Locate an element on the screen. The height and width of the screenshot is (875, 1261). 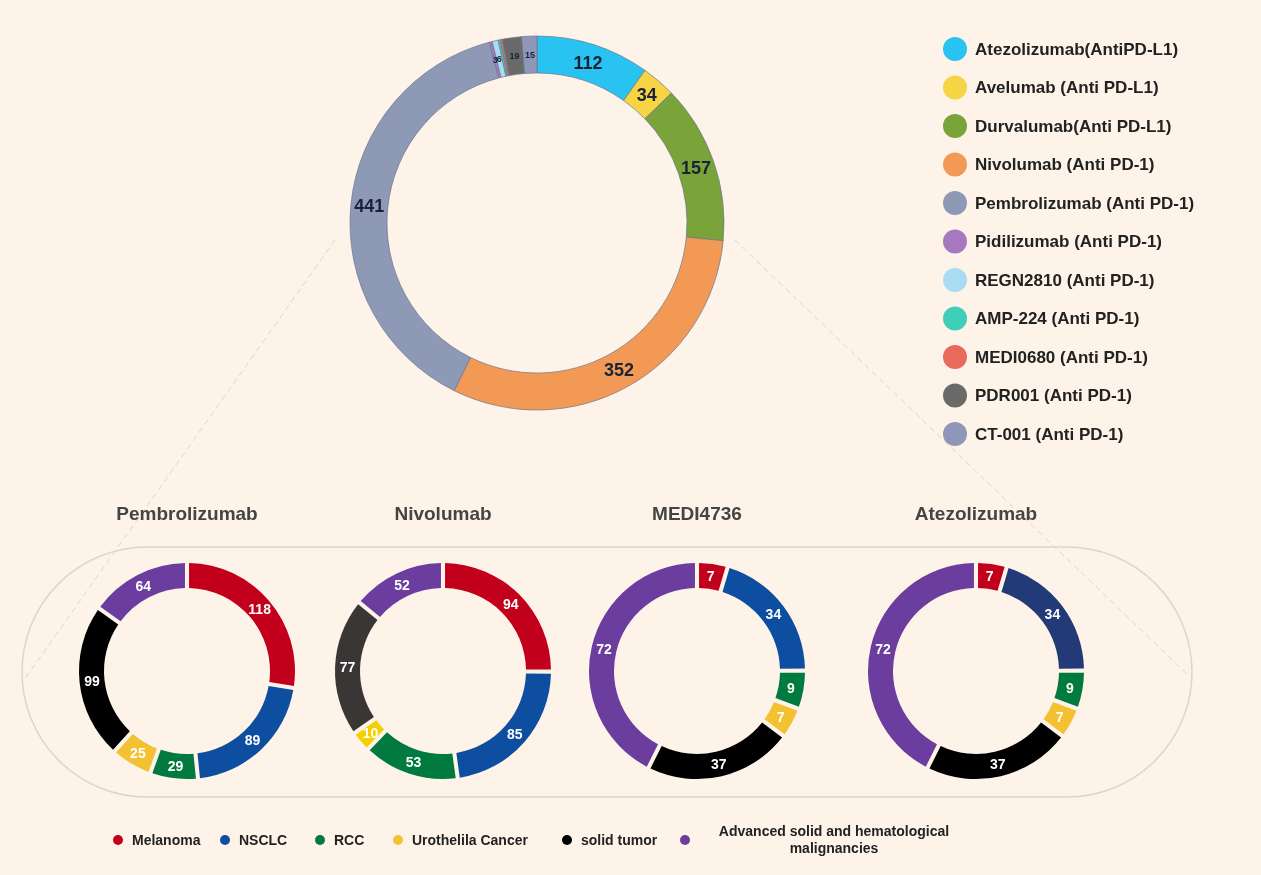
legend-label: Pidilizumab (Anti PD-1) is located at coordinates (1068, 242).